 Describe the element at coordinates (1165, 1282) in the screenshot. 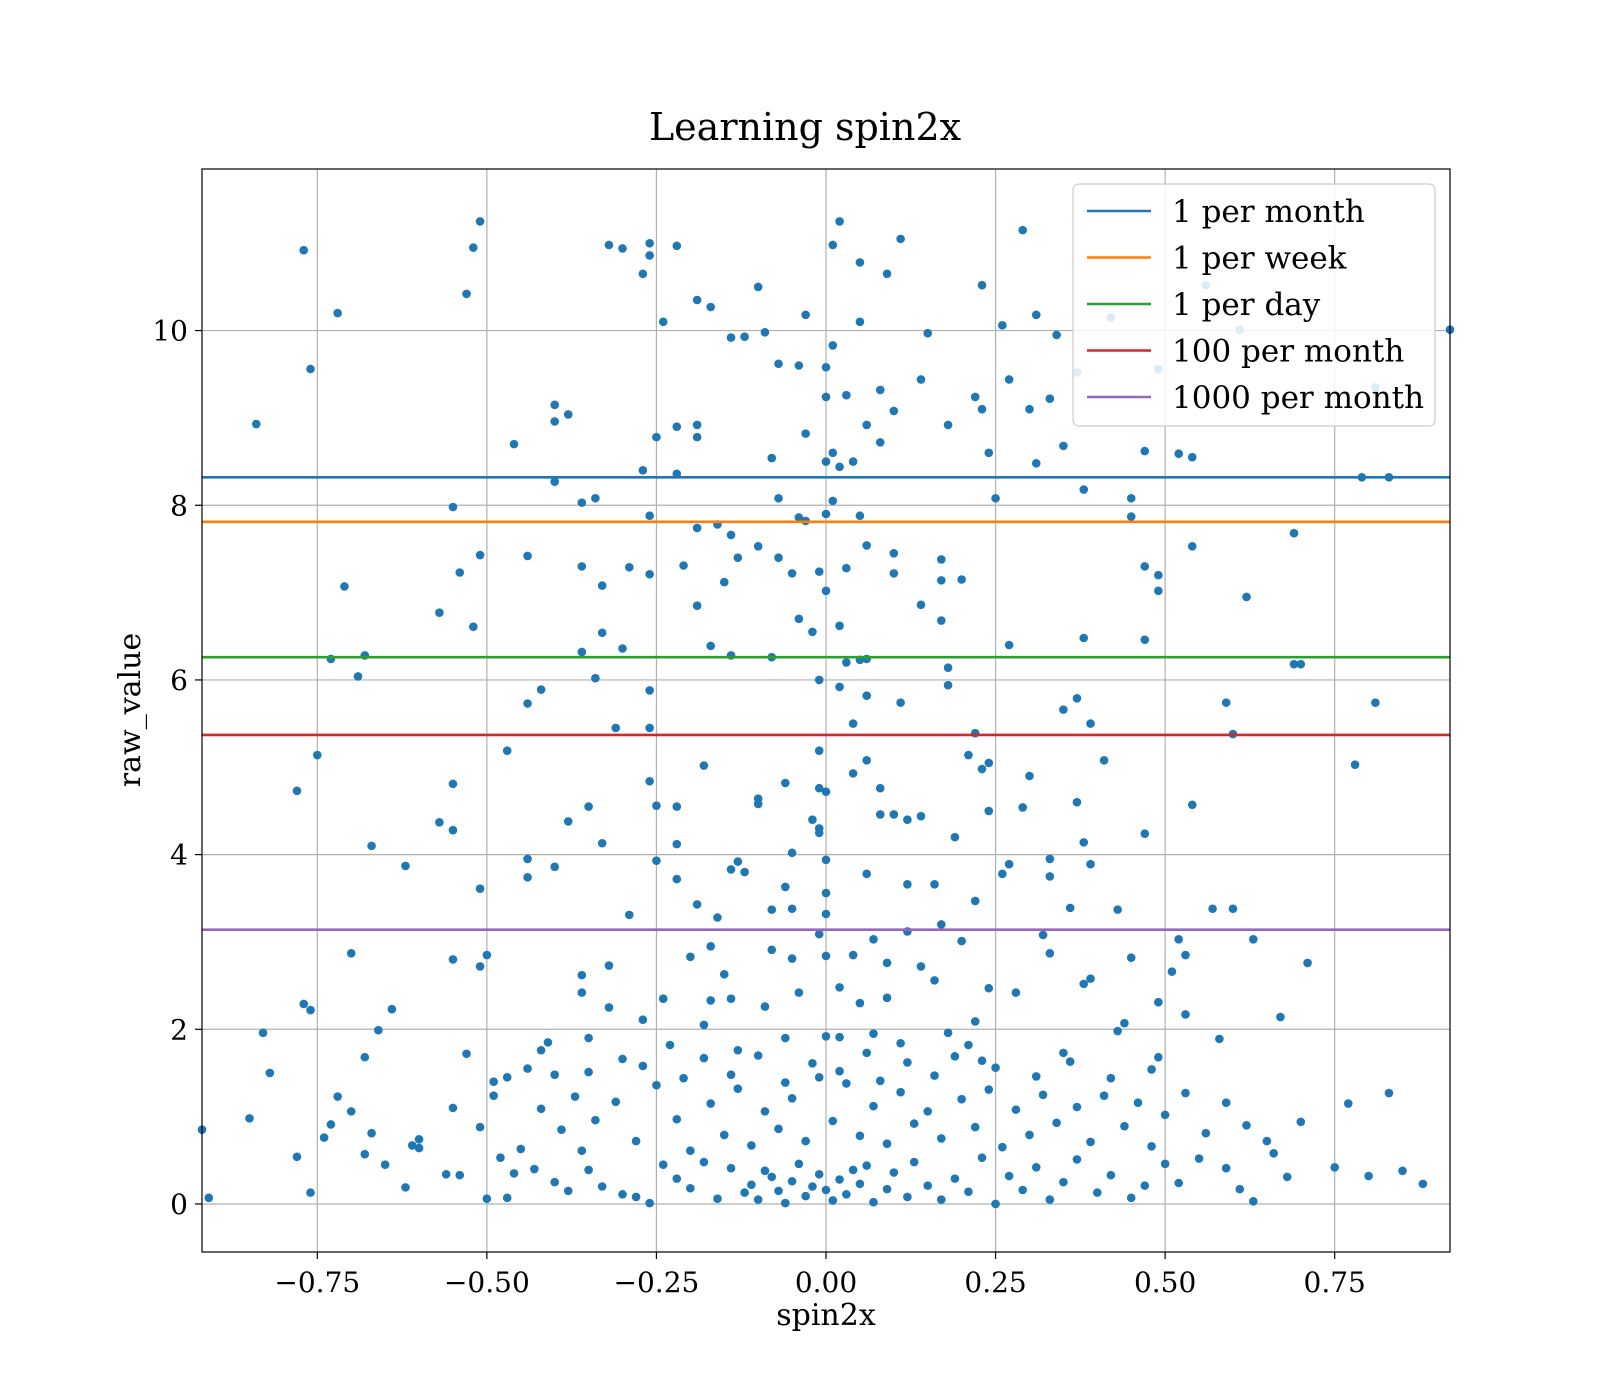

I see `x-tick-label: 0.50` at that location.